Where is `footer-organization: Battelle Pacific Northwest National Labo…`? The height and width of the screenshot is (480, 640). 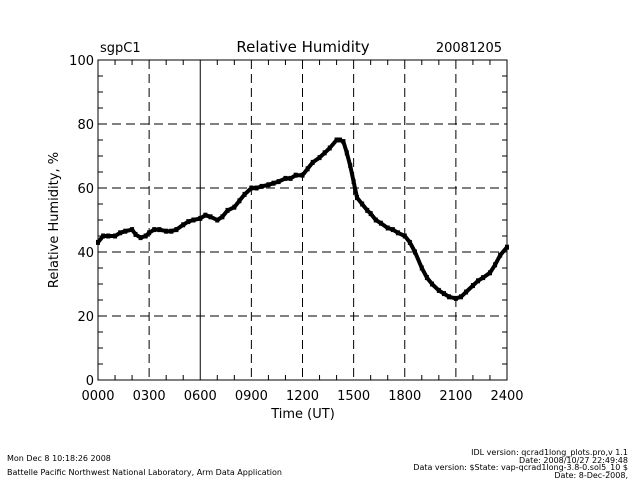 footer-organization: Battelle Pacific Northwest National Labo… is located at coordinates (144, 472).